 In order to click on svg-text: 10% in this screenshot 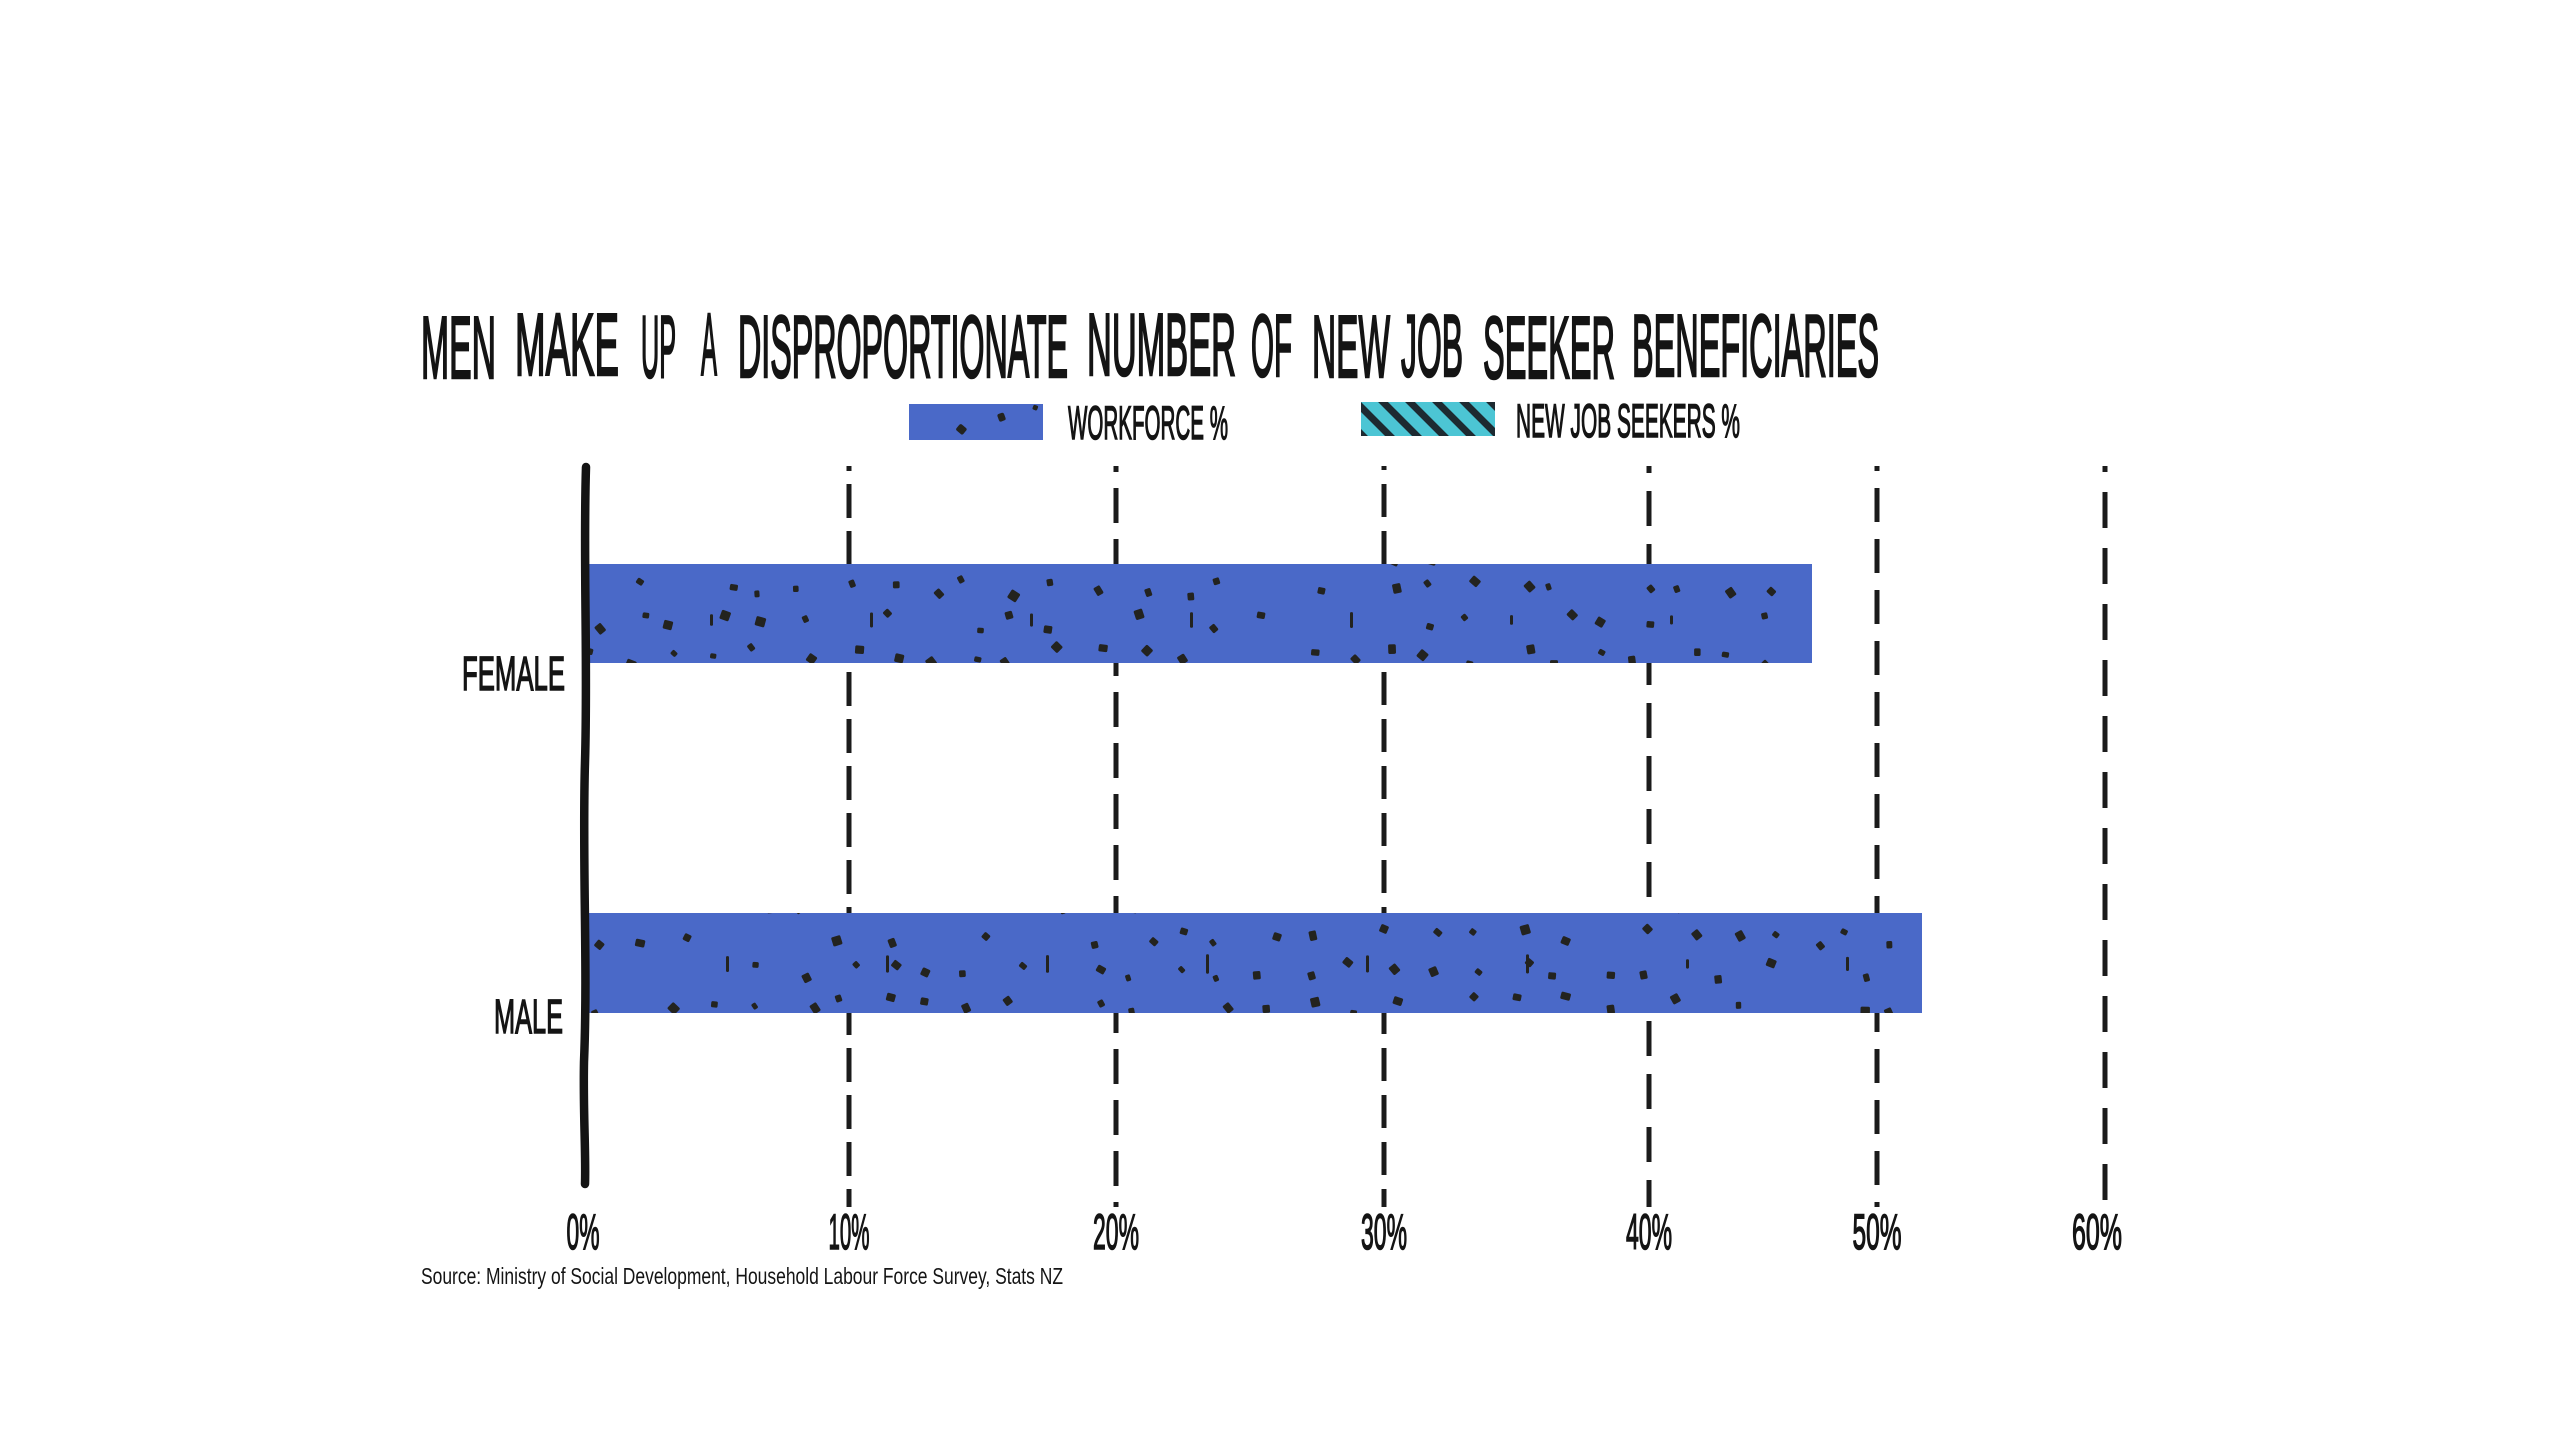, I will do `click(849, 1232)`.